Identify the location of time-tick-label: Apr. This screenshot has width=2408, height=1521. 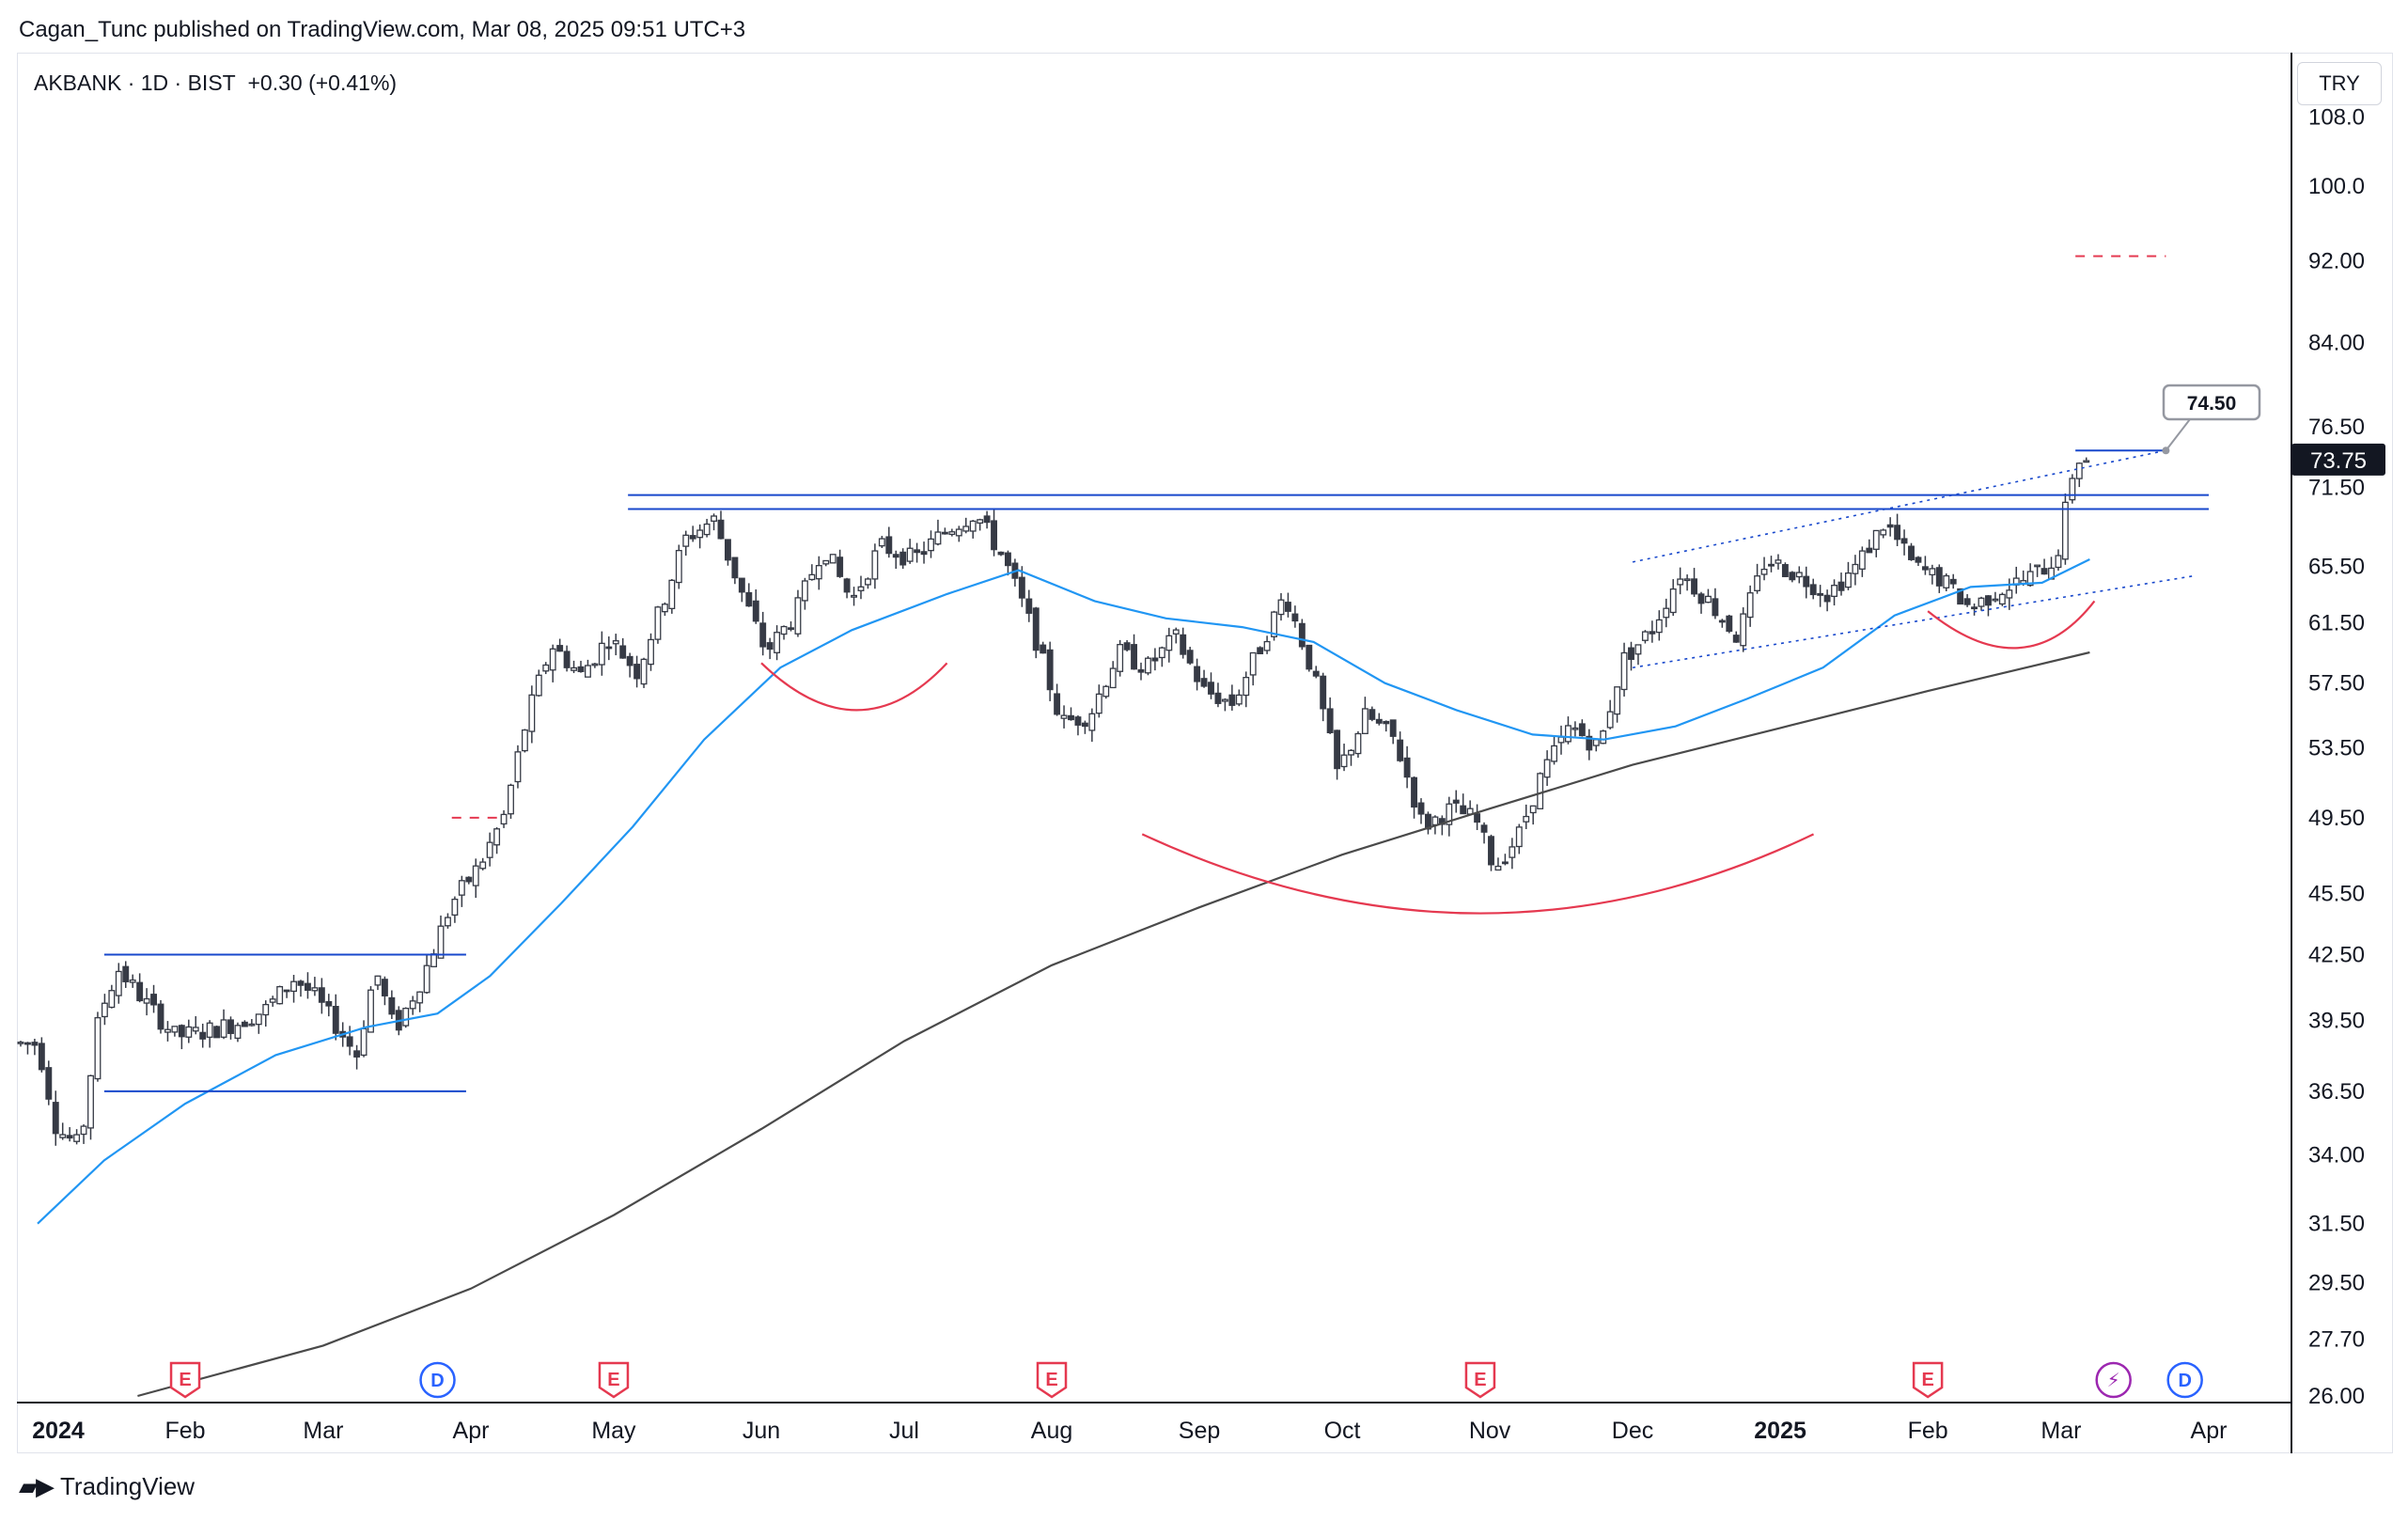
(2209, 1431).